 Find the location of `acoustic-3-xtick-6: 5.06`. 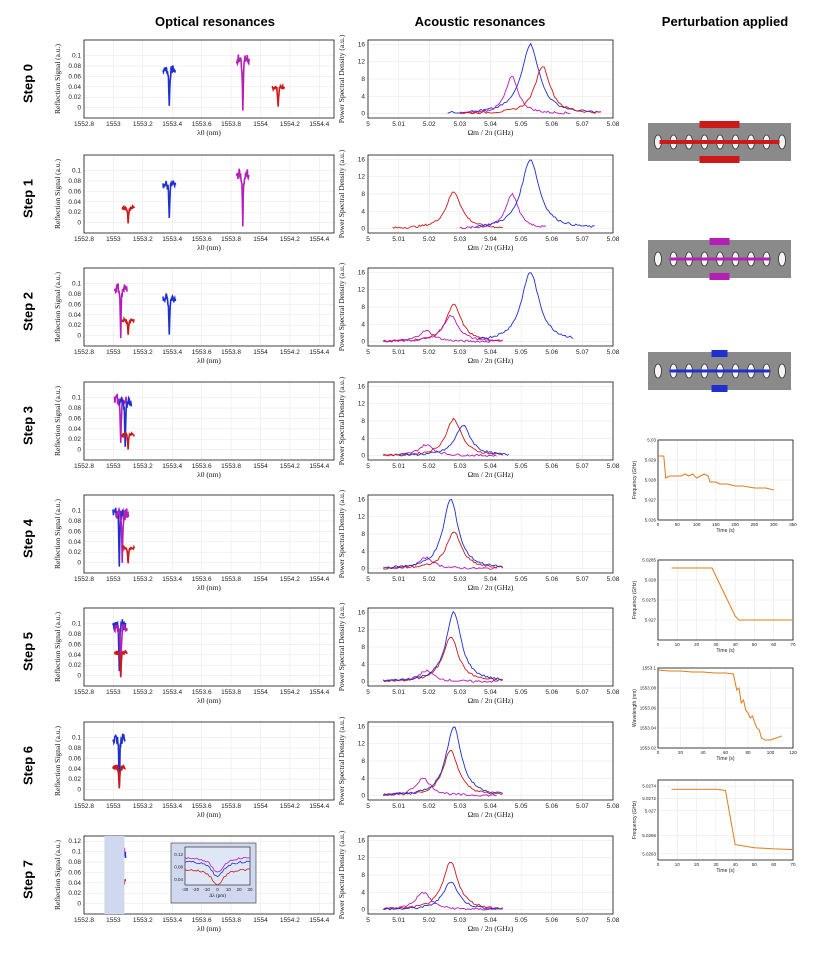

acoustic-3-xtick-6: 5.06 is located at coordinates (551, 466).